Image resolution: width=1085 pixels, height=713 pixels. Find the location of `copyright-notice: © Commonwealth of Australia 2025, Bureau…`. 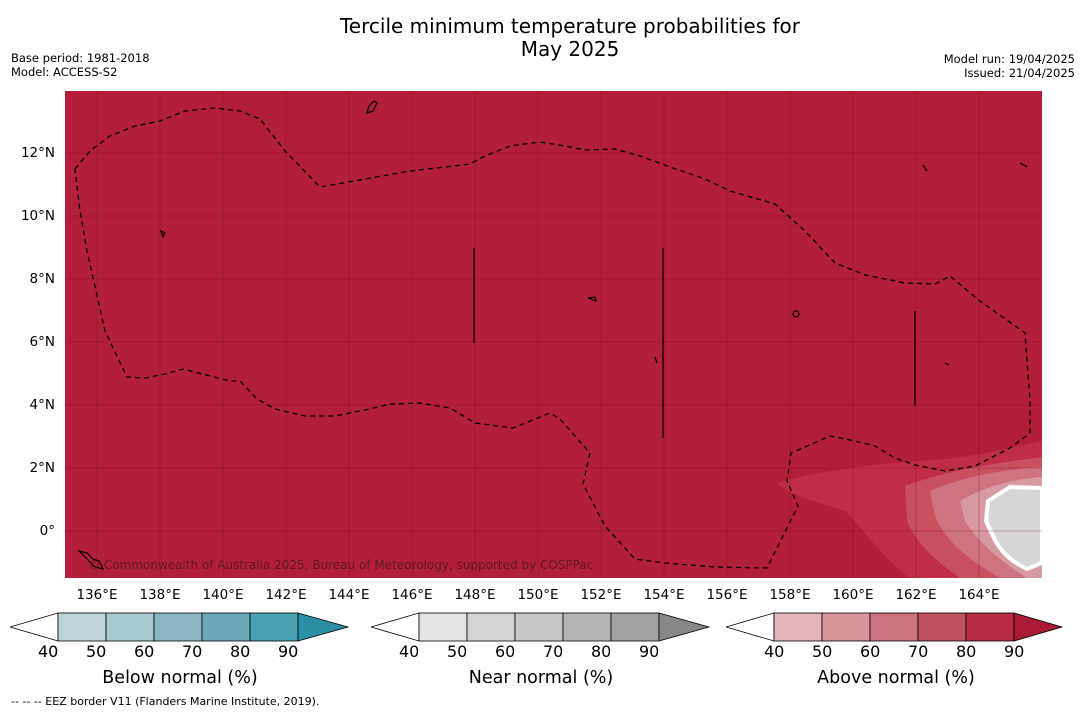

copyright-notice: © Commonwealth of Australia 2025, Bureau… is located at coordinates (341, 565).